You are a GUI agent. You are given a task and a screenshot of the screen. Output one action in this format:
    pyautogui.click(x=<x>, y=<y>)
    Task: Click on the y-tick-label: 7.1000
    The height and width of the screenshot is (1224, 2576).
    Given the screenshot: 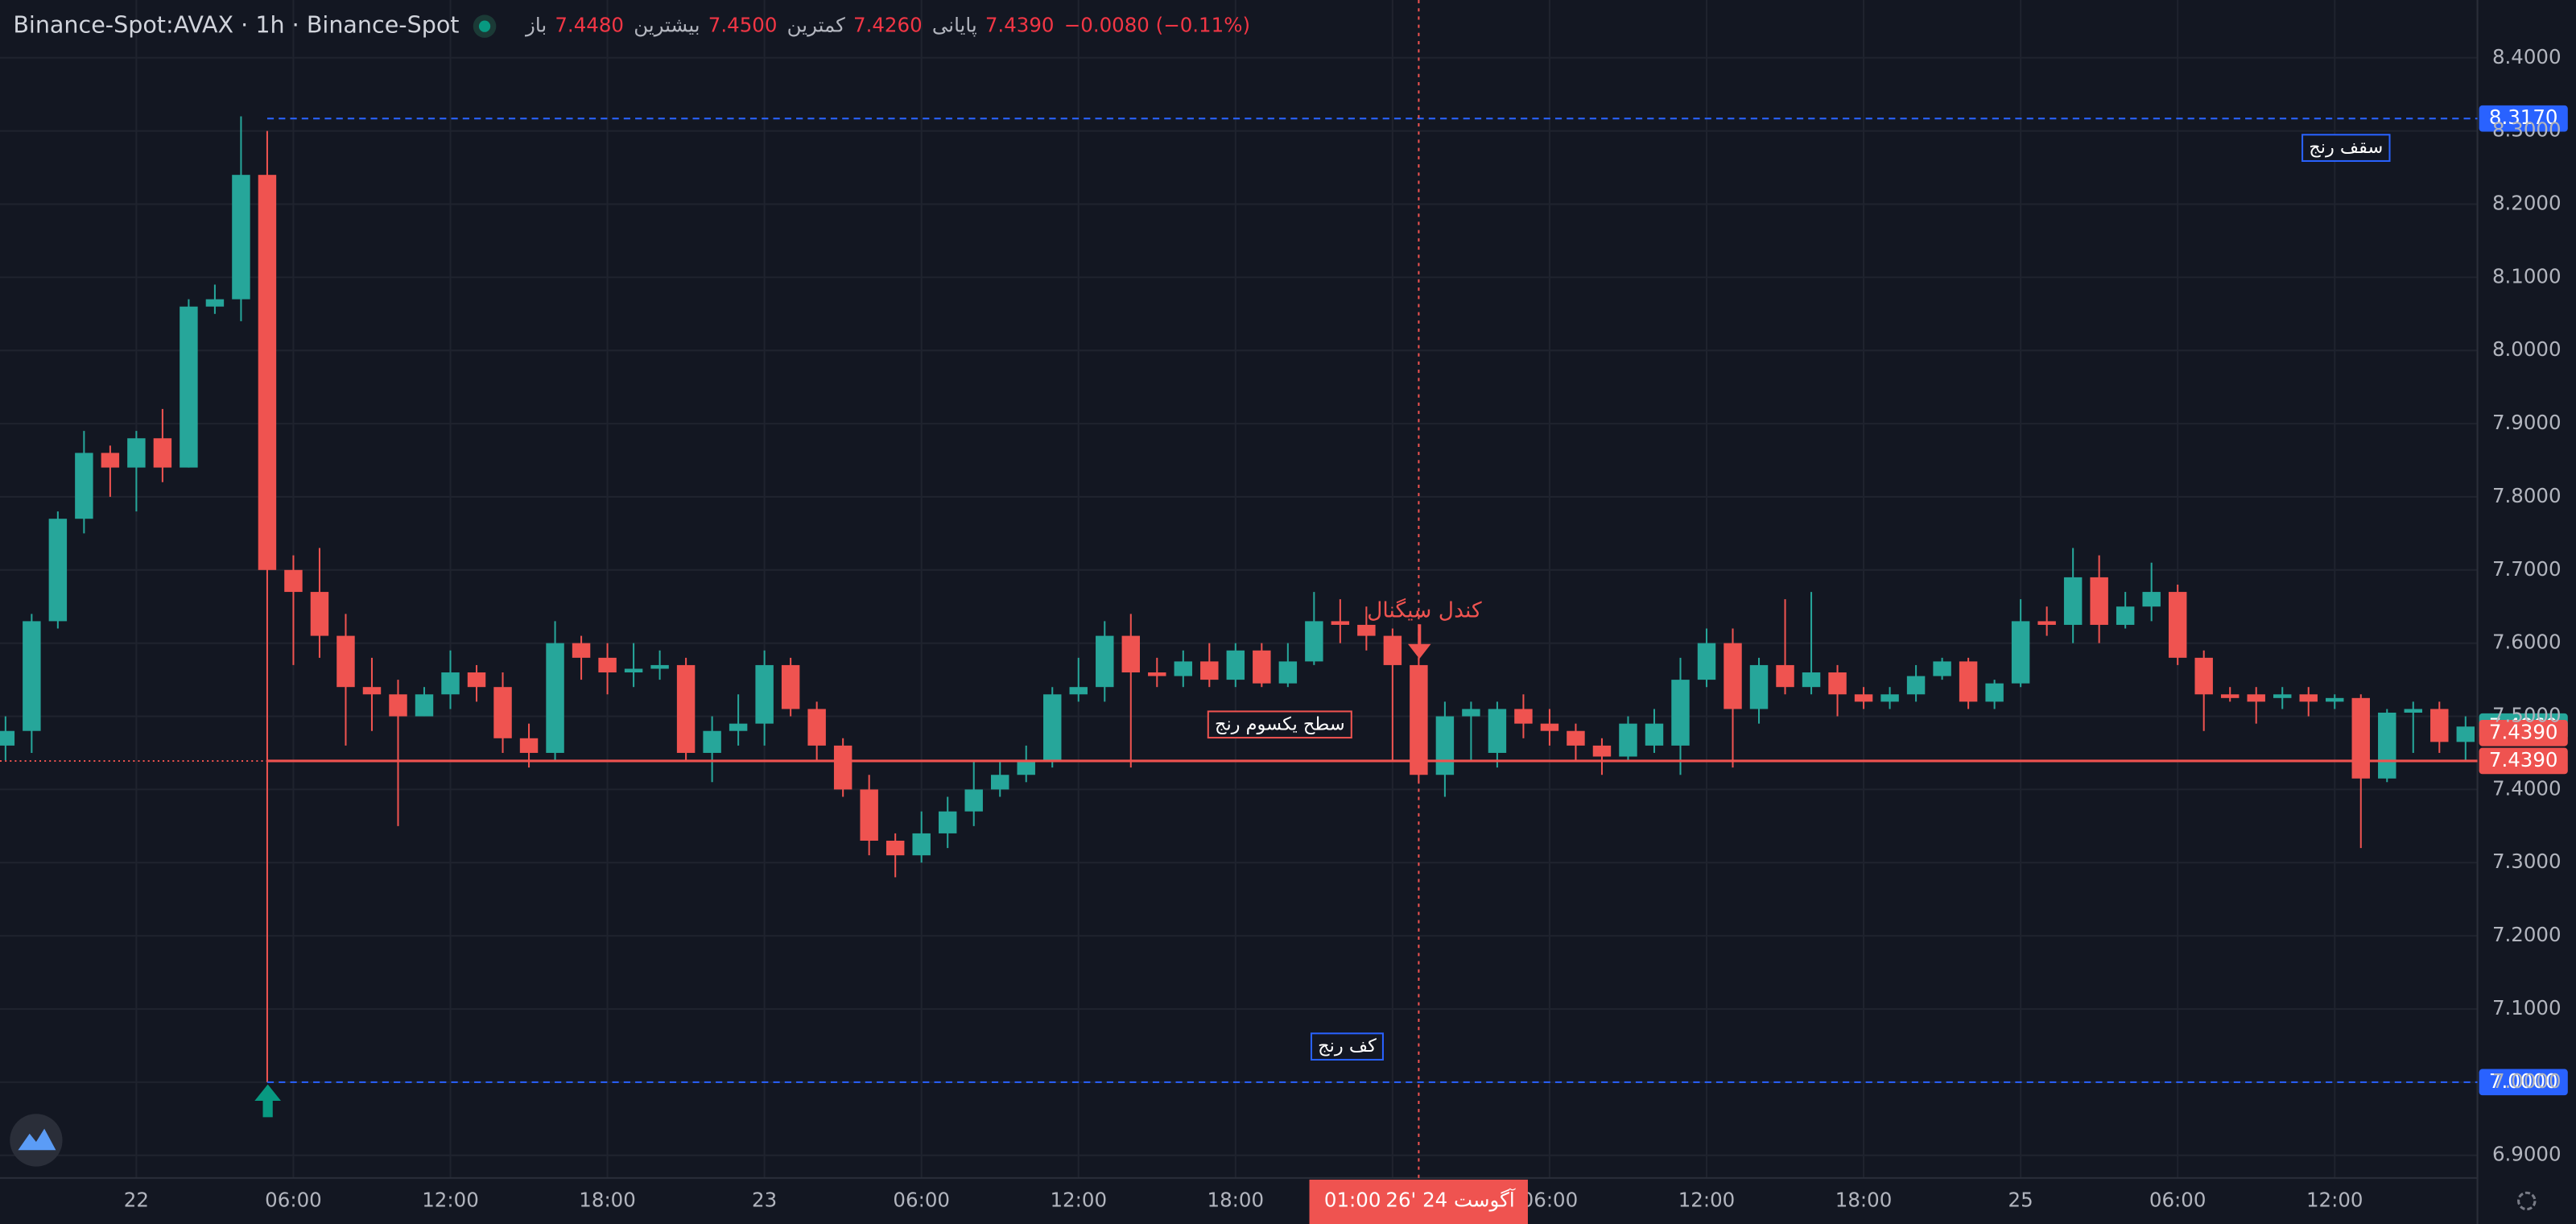 What is the action you would take?
    pyautogui.click(x=2527, y=1007)
    